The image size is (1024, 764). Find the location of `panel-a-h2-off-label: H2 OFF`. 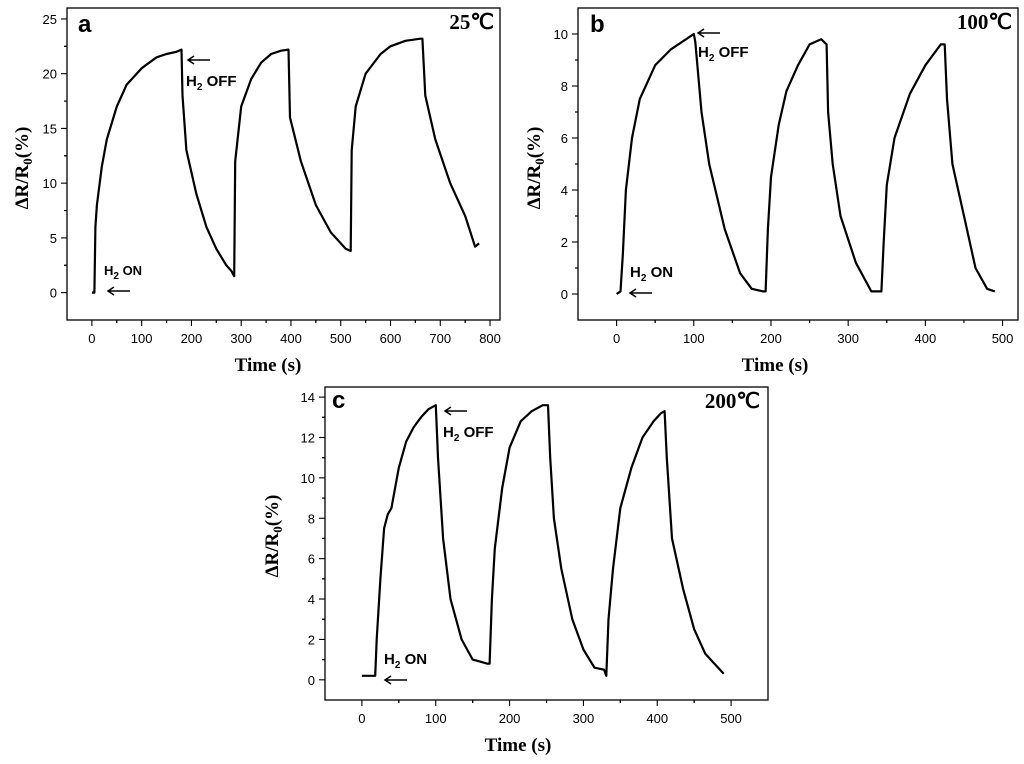

panel-a-h2-off-label: H2 OFF is located at coordinates (211, 83).